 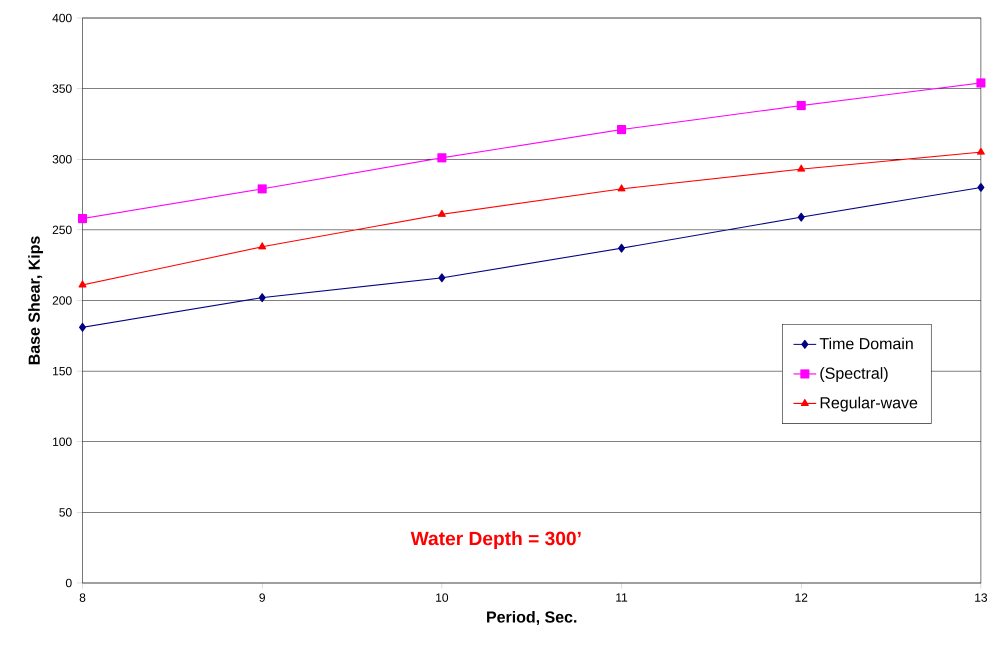 What do you see at coordinates (62, 18) in the screenshot?
I see `y-tick-label: 400` at bounding box center [62, 18].